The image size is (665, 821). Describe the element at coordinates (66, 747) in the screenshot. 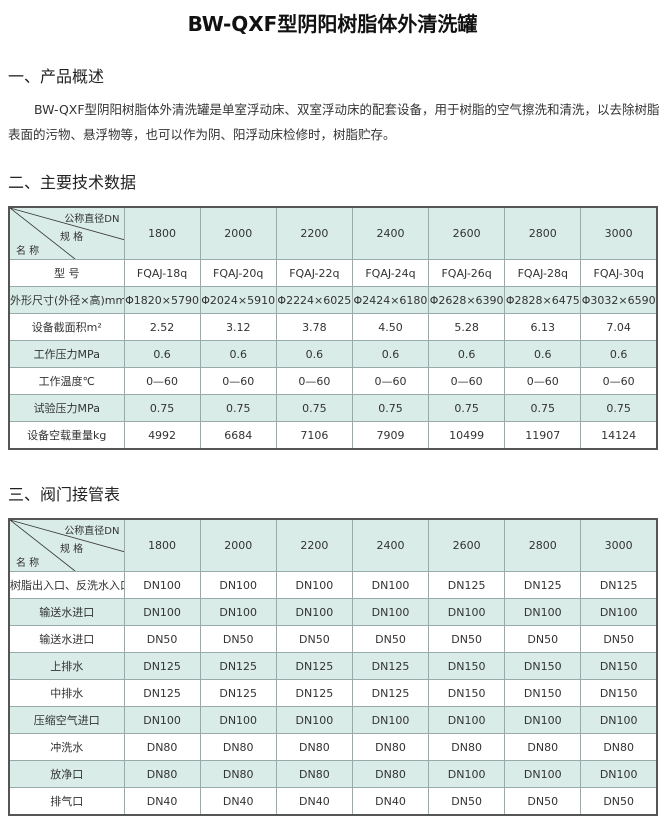

I see `row-label: 冲洗水` at that location.